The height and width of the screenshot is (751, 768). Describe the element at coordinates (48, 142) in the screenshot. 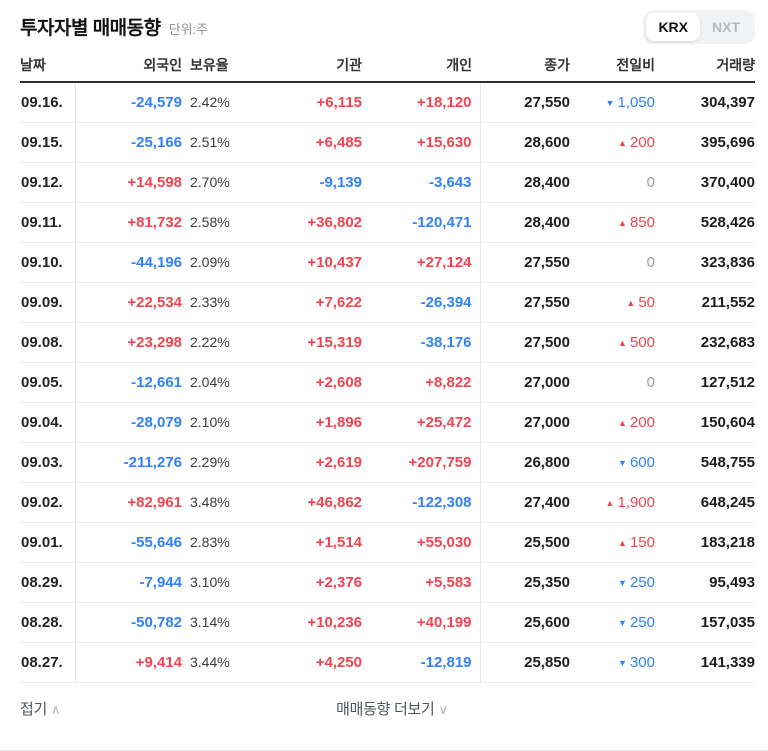

I see `date-cell: 09.15.` at that location.